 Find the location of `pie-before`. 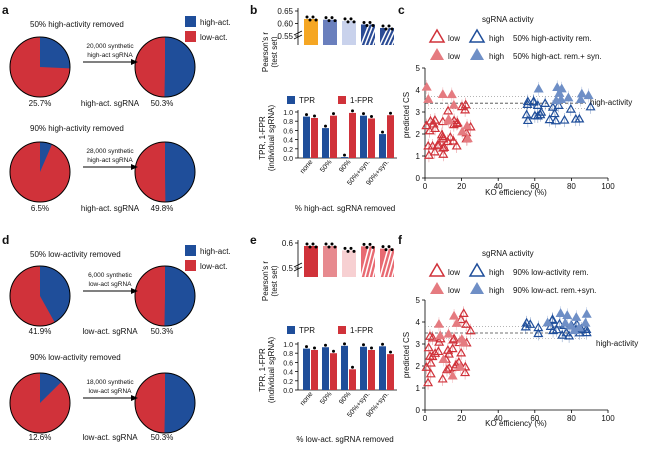

pie-before is located at coordinates (40, 67).